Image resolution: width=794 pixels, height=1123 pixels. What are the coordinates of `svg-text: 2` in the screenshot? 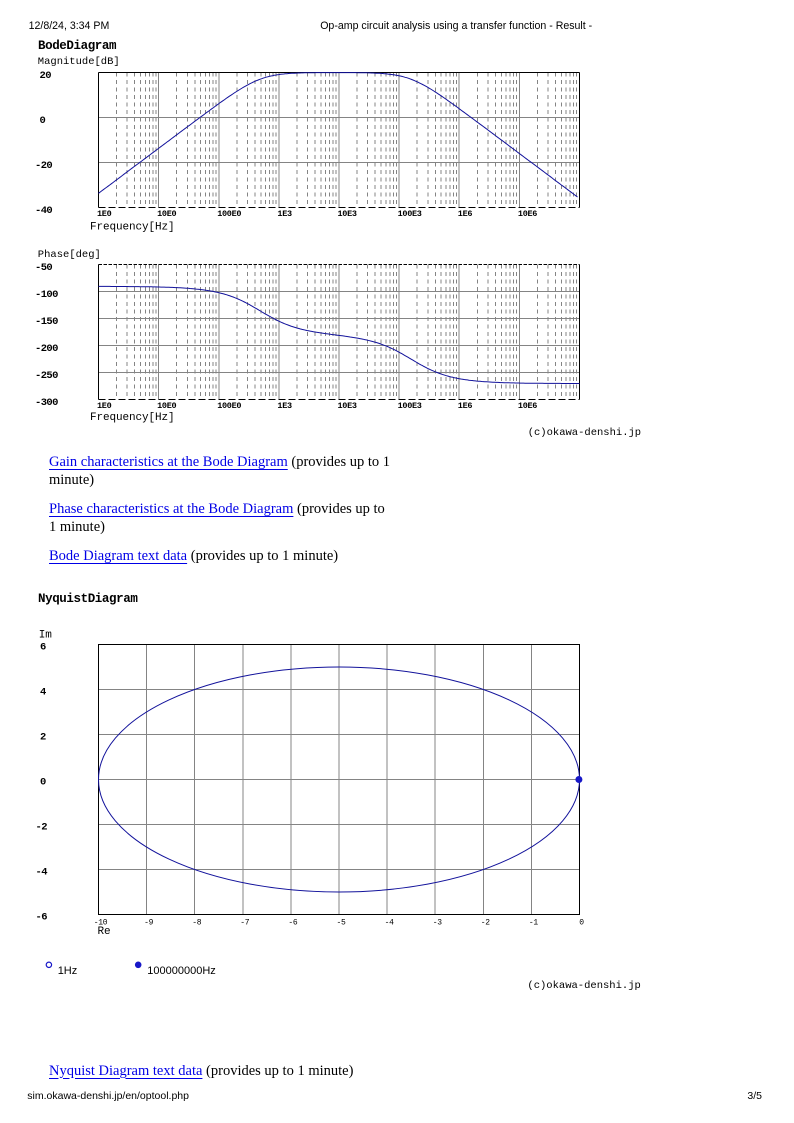 It's located at (43, 737).